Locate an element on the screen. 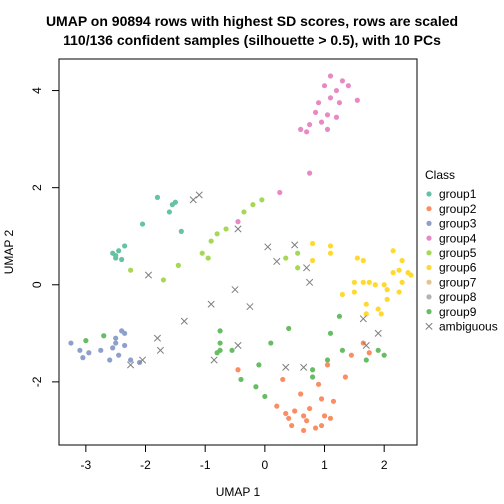  legend-label-group9: group9 is located at coordinates (458, 312).